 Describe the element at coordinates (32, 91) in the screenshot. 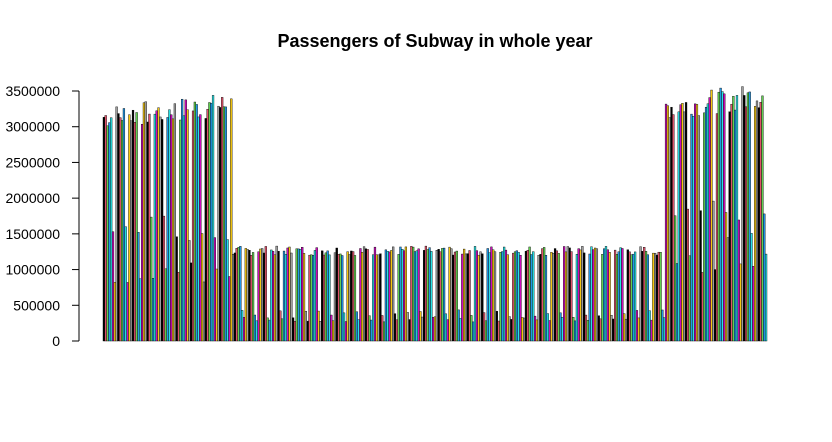

I see `y-tick-label: 3500000` at that location.